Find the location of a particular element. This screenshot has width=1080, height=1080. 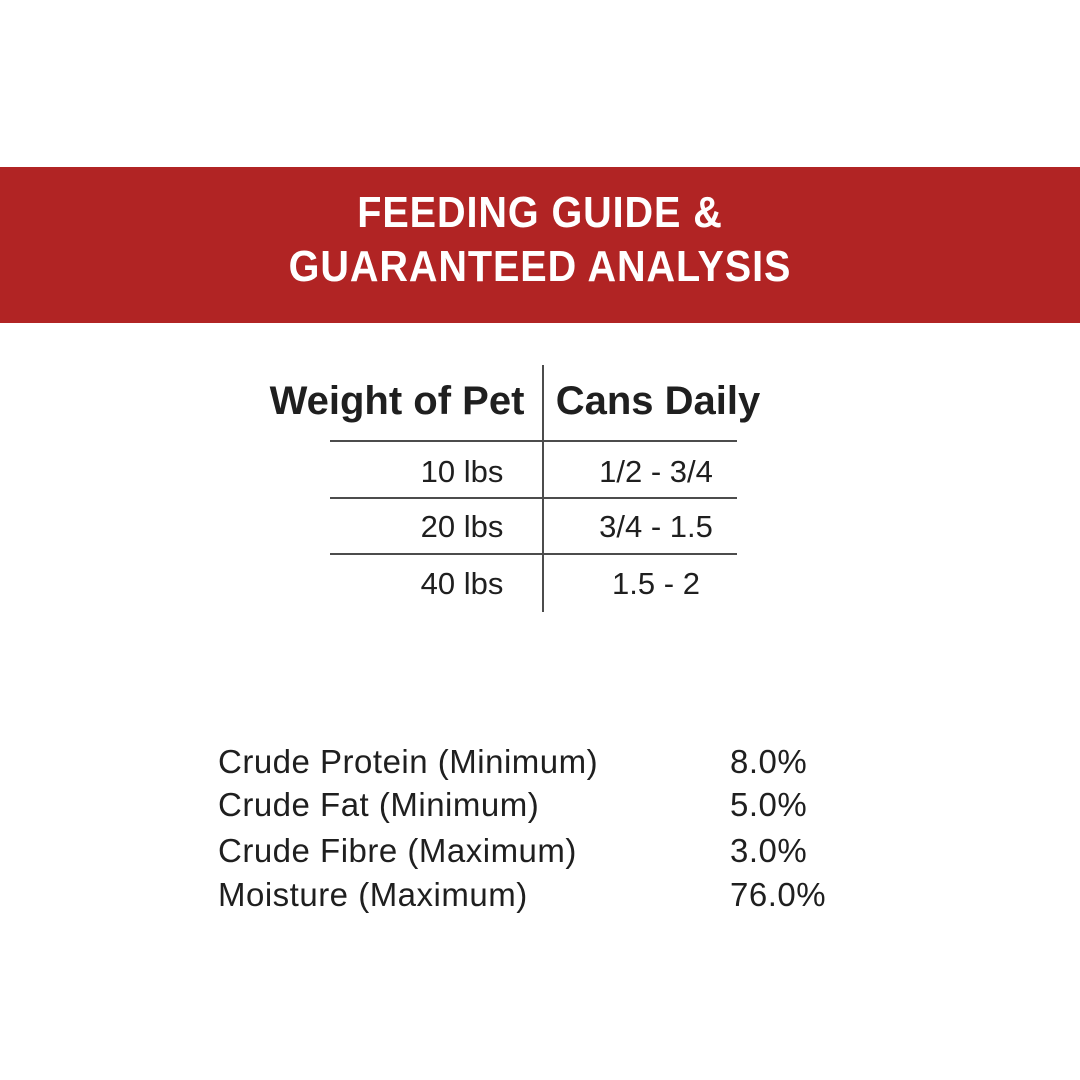

analysis-value: 76.0% is located at coordinates (778, 894).